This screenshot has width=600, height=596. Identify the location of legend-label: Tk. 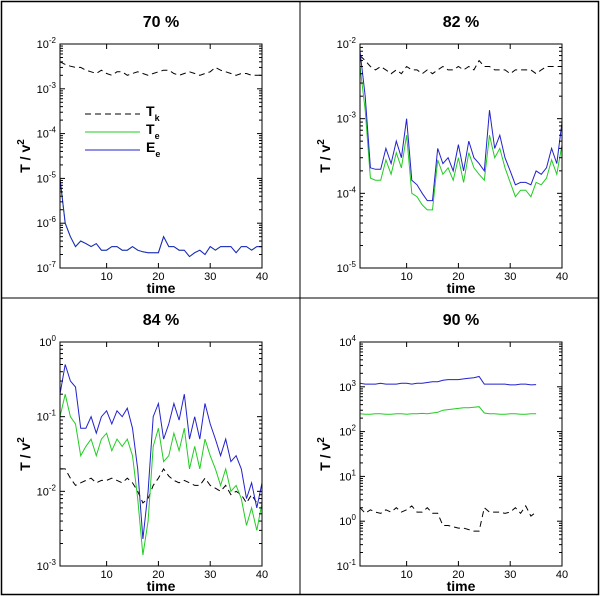
(153, 113).